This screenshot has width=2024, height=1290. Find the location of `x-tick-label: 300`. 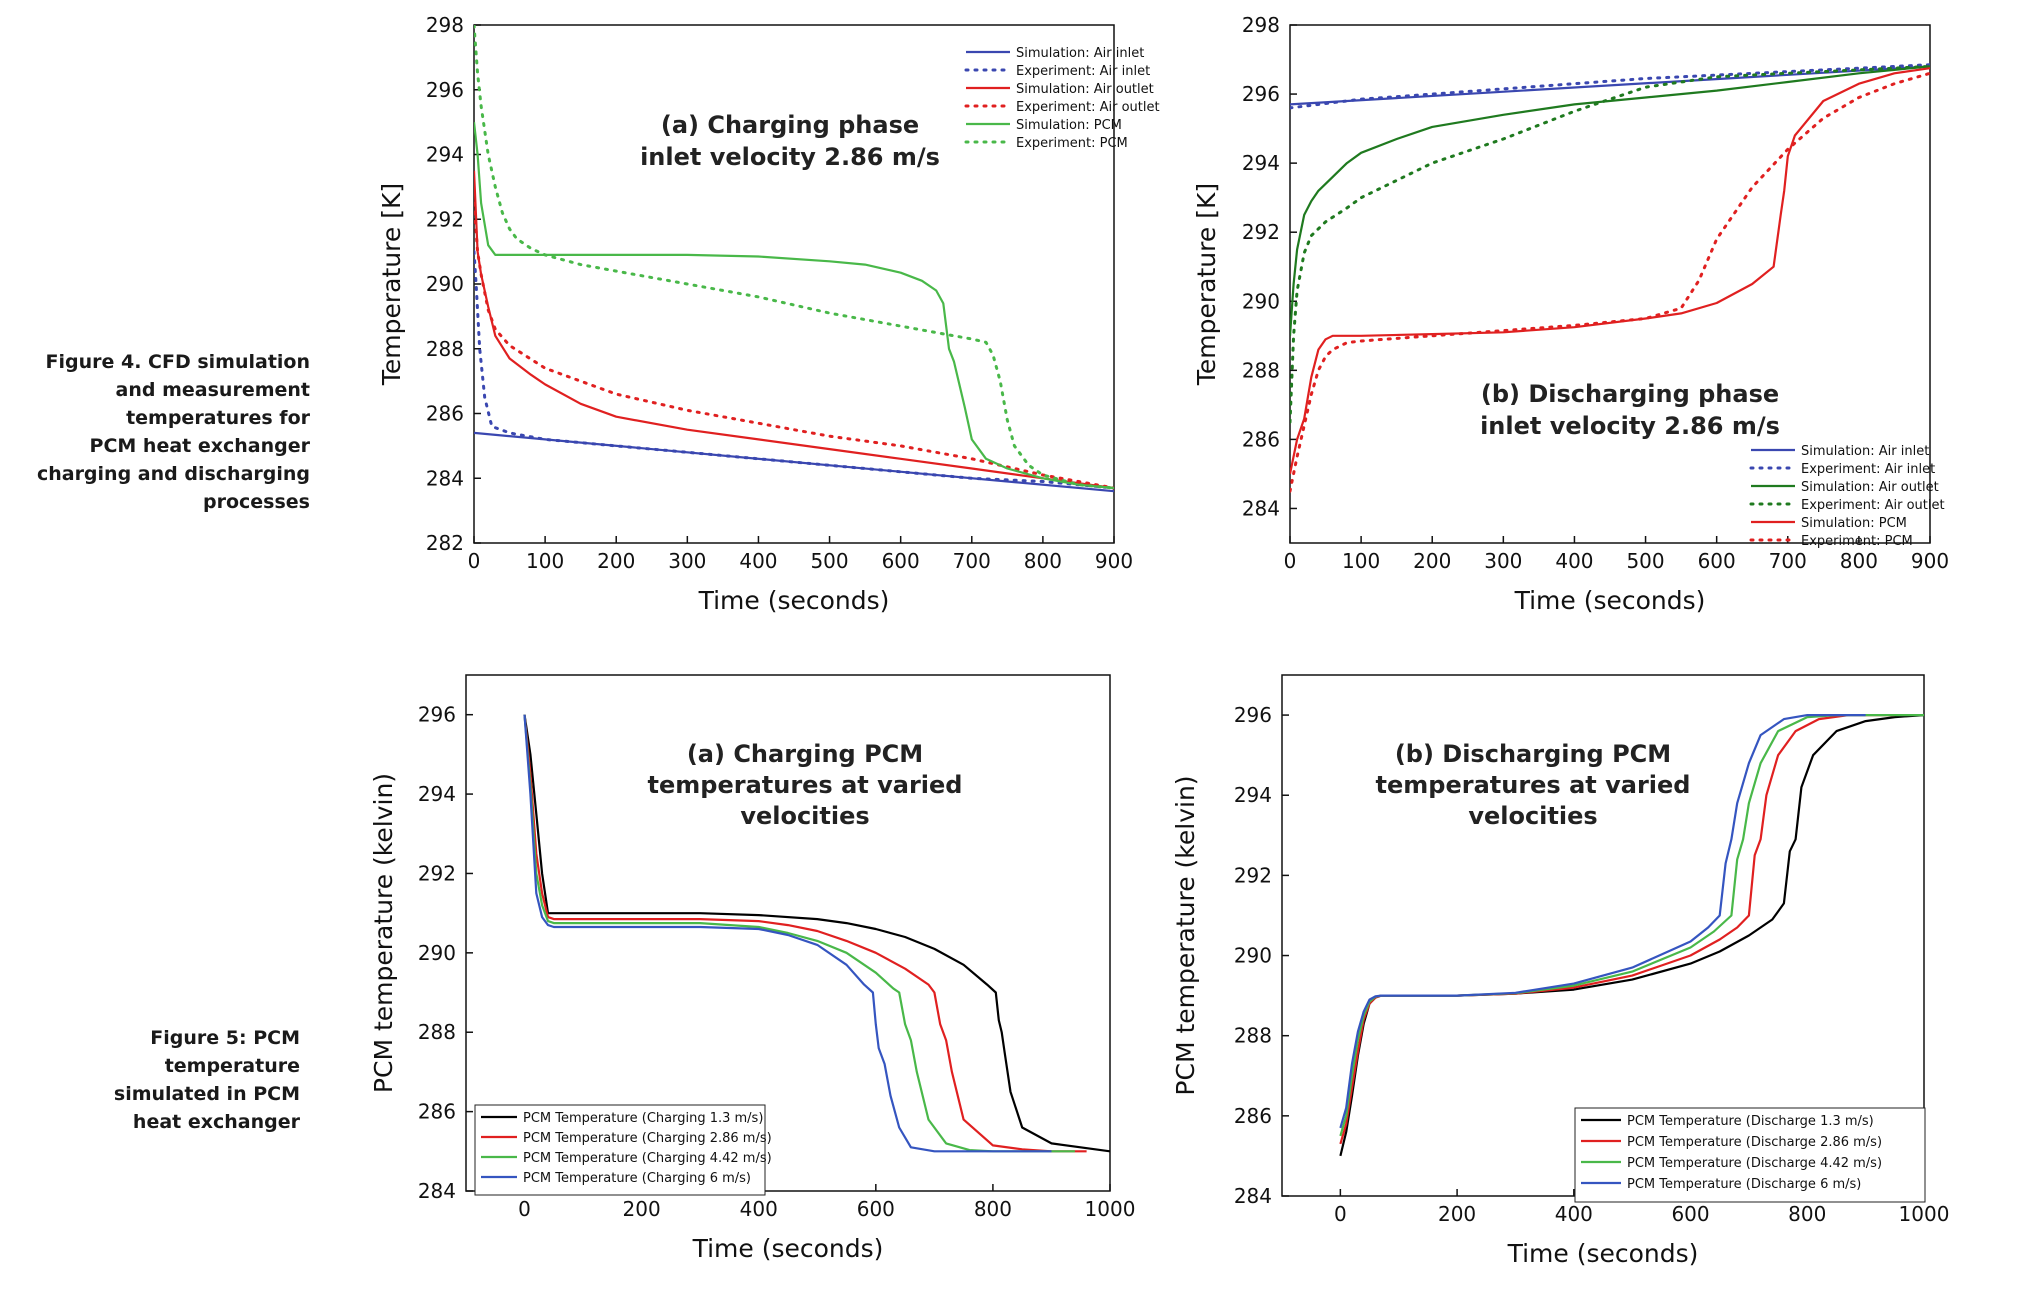

x-tick-label: 300 is located at coordinates (687, 561).